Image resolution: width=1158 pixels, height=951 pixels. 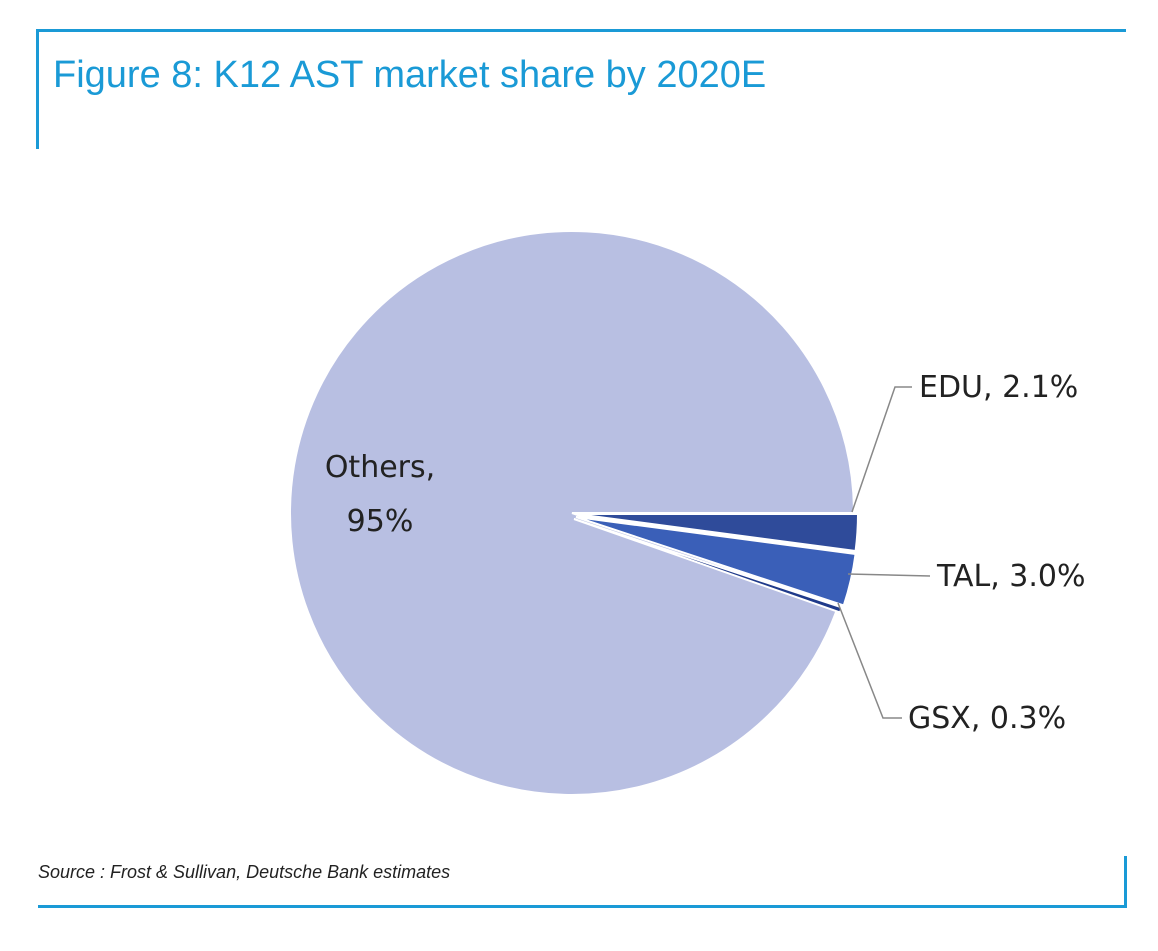 I want to click on label-others-name: Others,, so click(x=380, y=467).